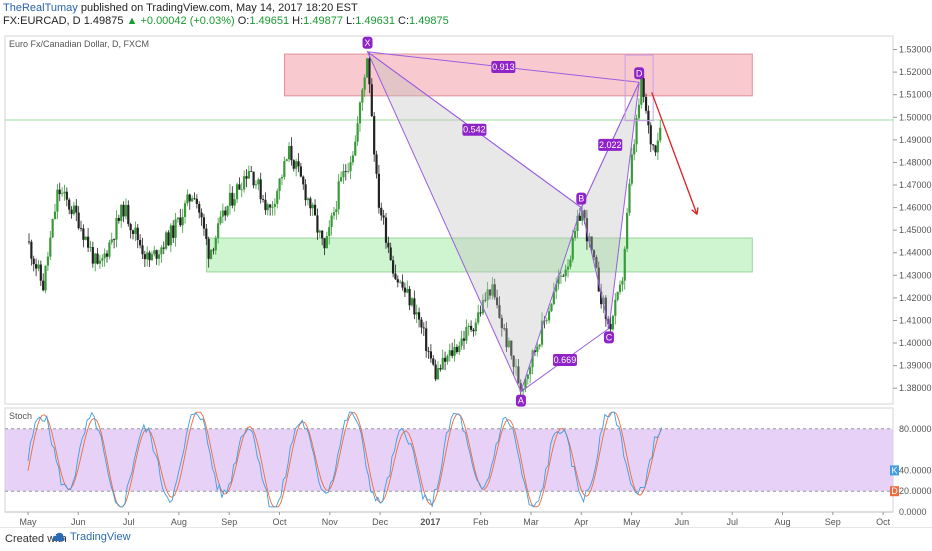 Image resolution: width=932 pixels, height=551 pixels. What do you see at coordinates (474, 221) in the screenshot?
I see `xab-triangle` at bounding box center [474, 221].